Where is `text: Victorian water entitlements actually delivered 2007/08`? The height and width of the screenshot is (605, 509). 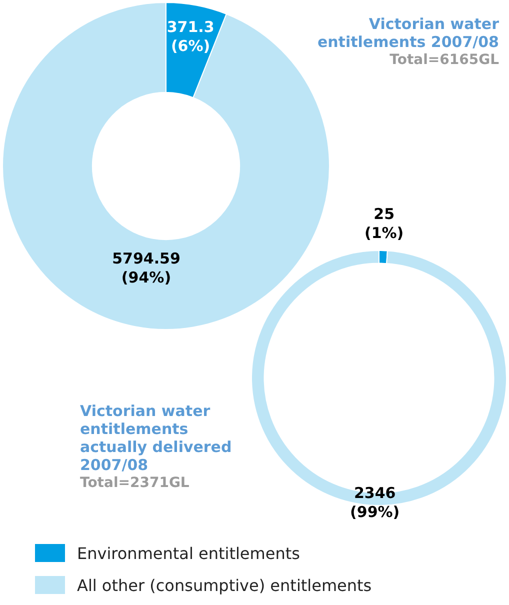 text: Victorian water entitlements actually delivered 2007/08 is located at coordinates (156, 438).